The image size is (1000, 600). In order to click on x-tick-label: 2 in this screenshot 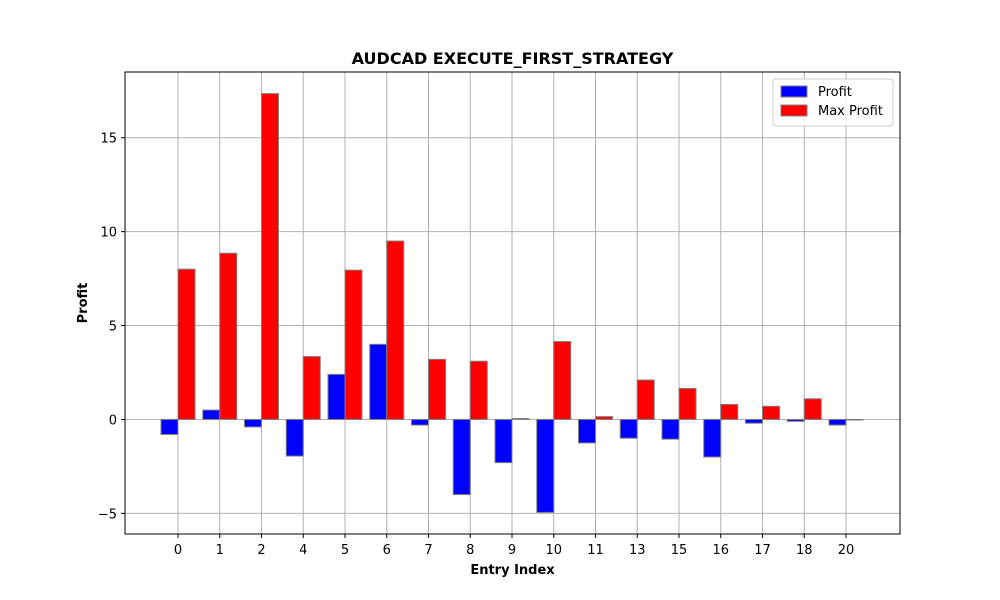, I will do `click(261, 550)`.